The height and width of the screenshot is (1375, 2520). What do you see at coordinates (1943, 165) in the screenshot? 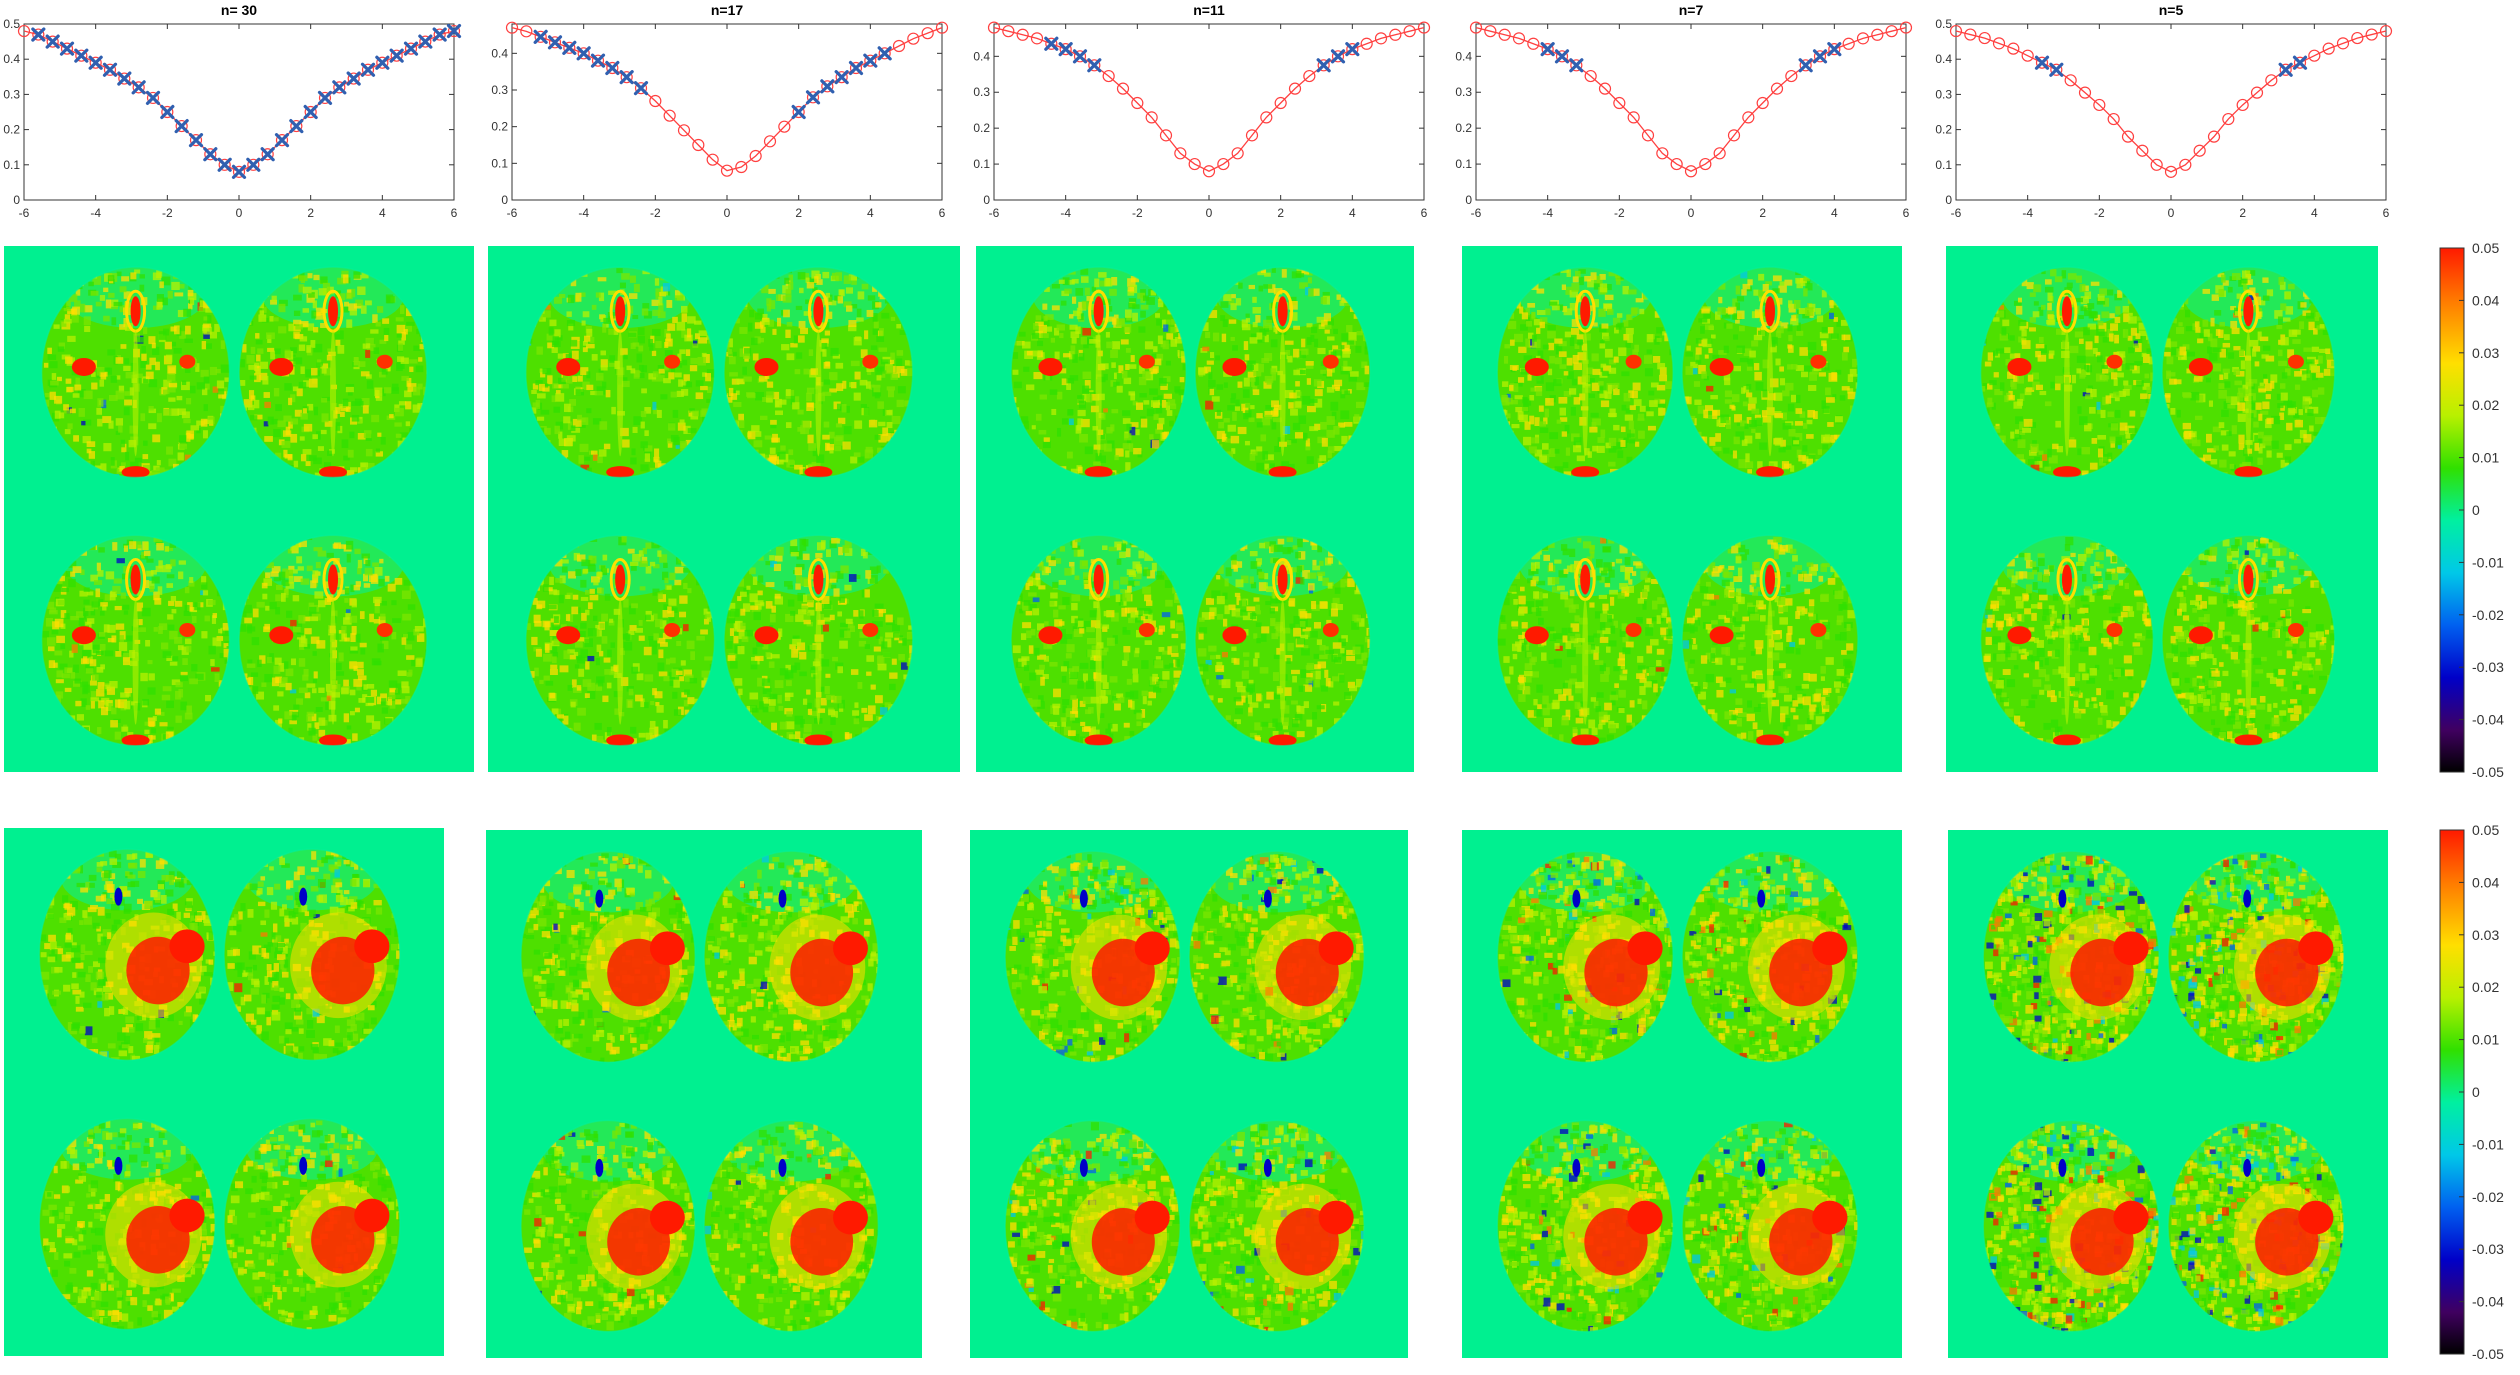
I see `y-tick-label: 0.1` at bounding box center [1943, 165].